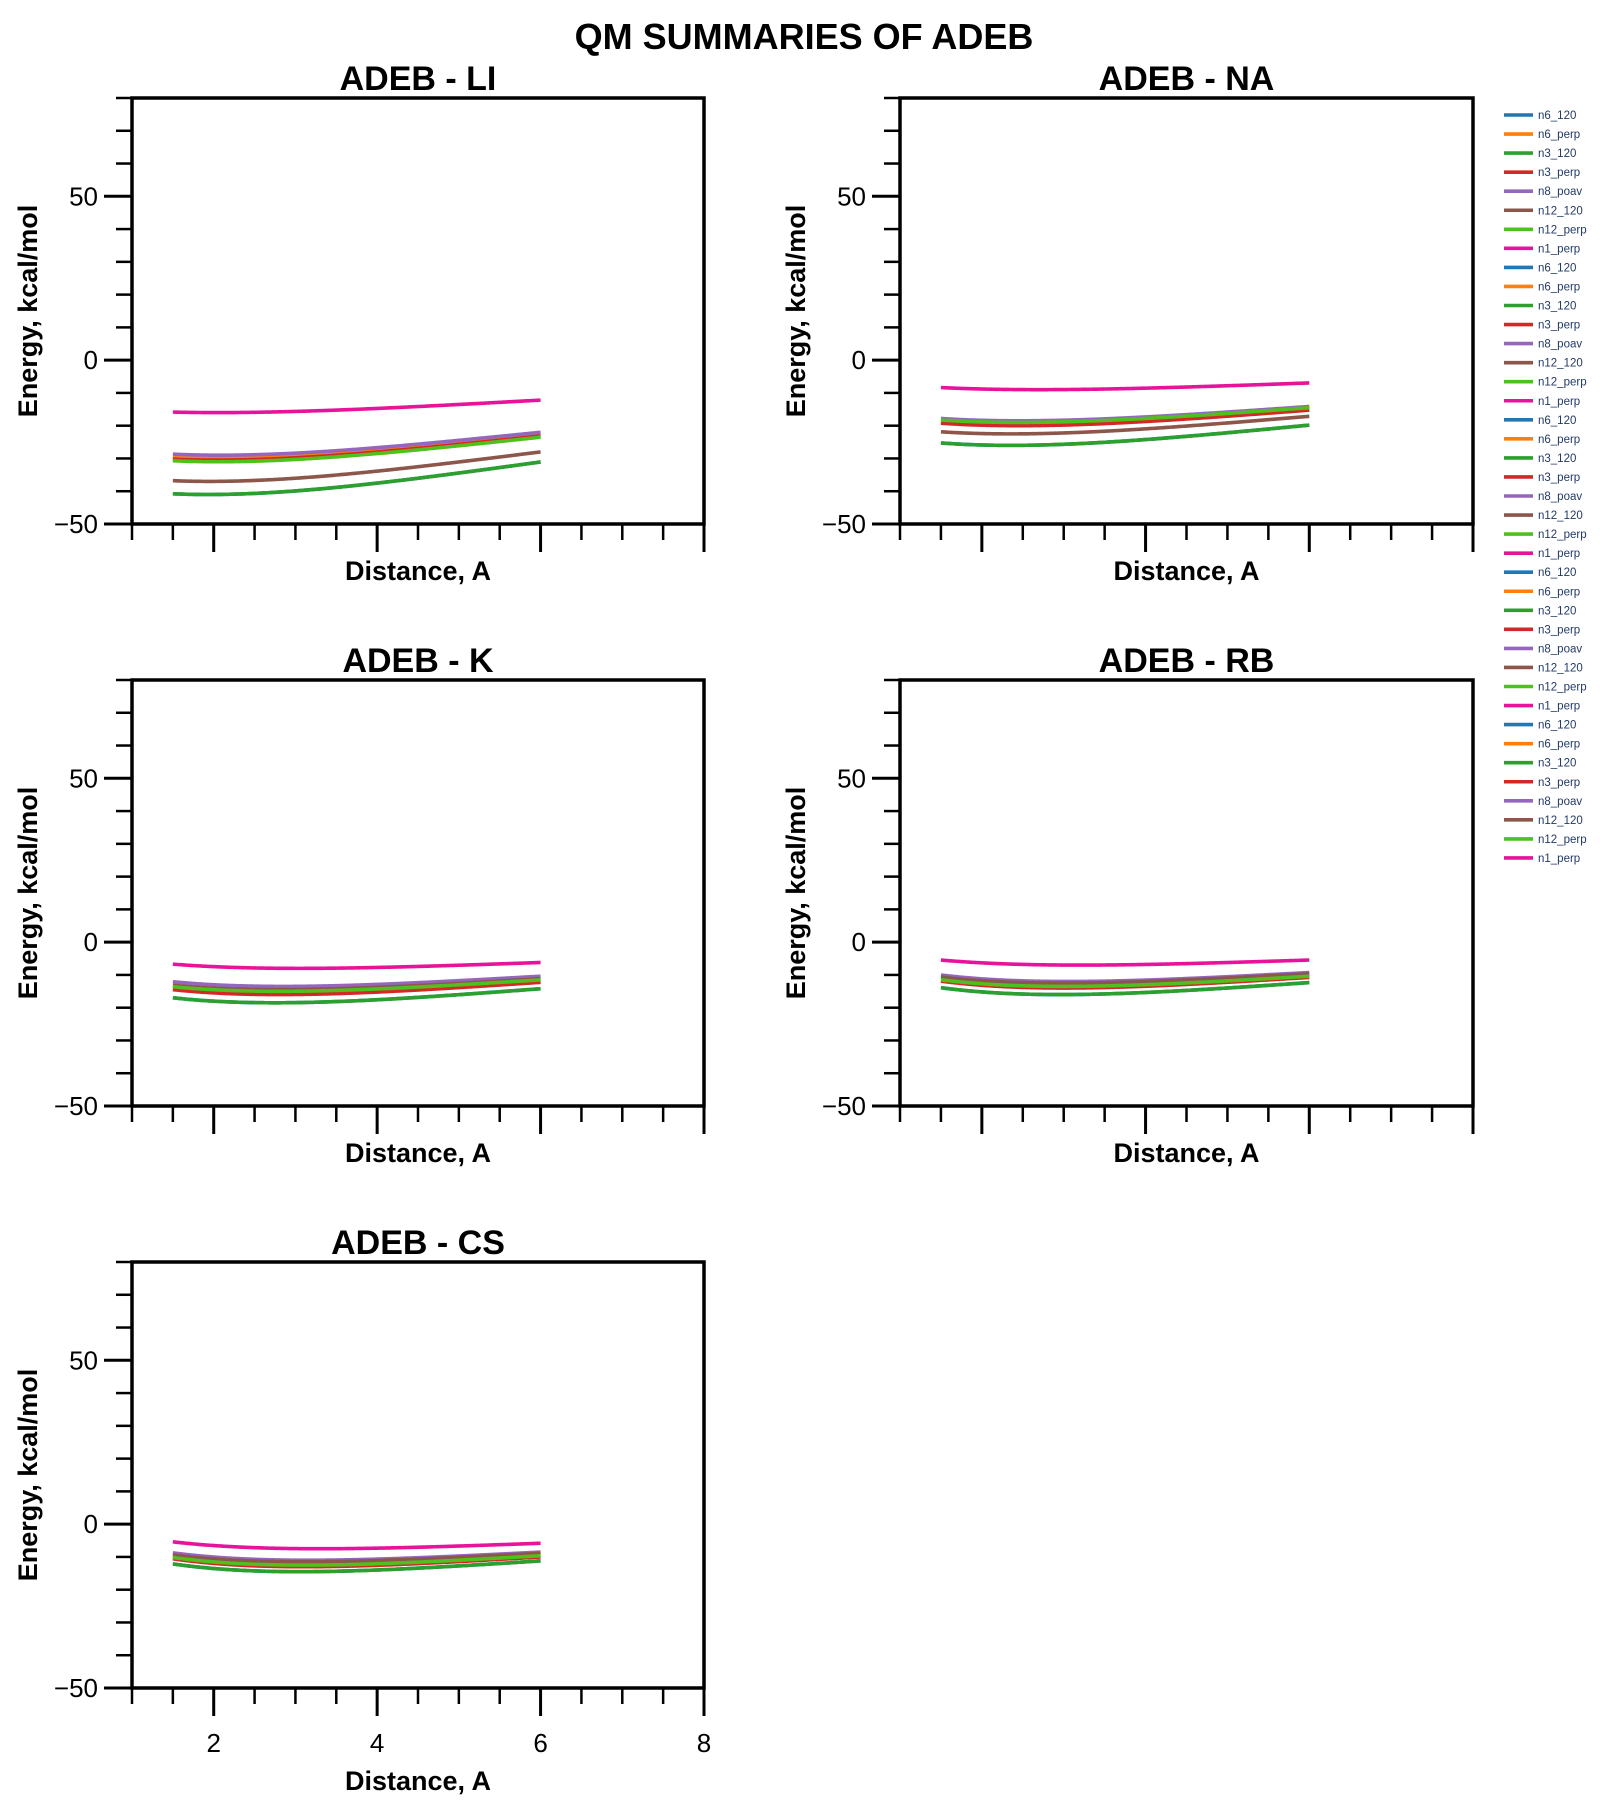 The height and width of the screenshot is (1800, 1600). I want to click on legend-label: n1_perp, so click(1559, 402).